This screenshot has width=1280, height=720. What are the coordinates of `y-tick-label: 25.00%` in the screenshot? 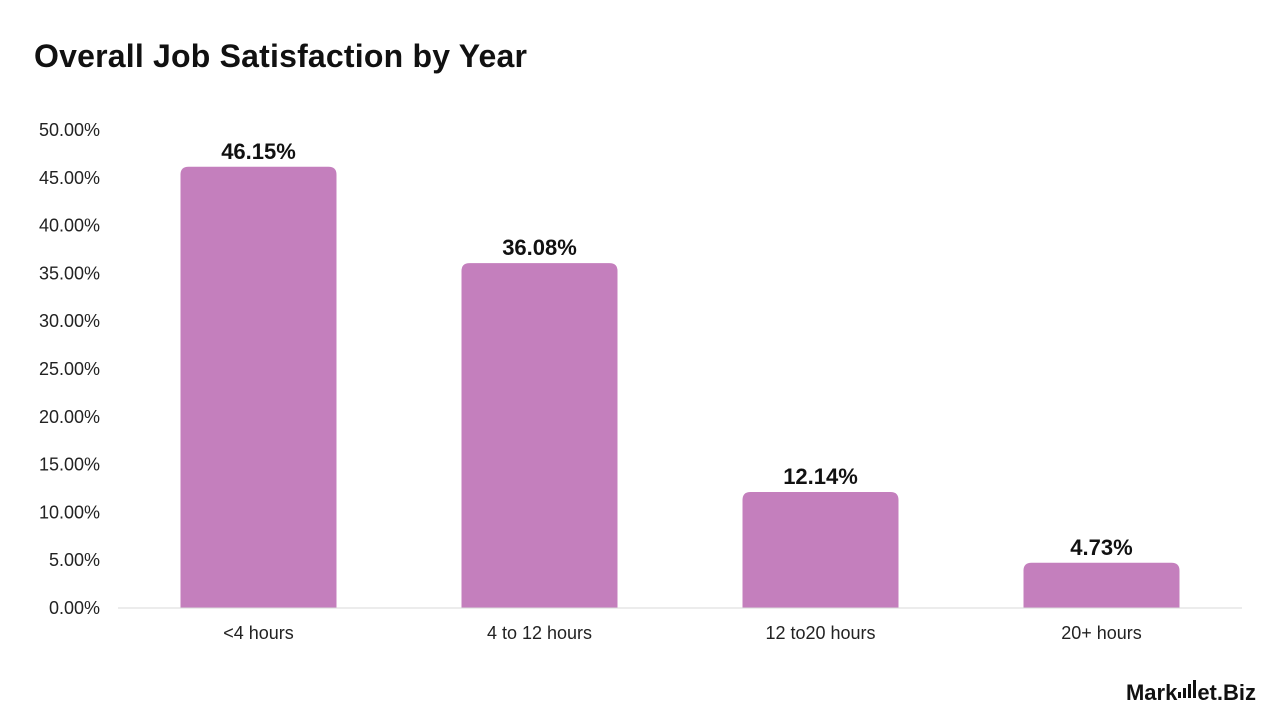 It's located at (69, 369).